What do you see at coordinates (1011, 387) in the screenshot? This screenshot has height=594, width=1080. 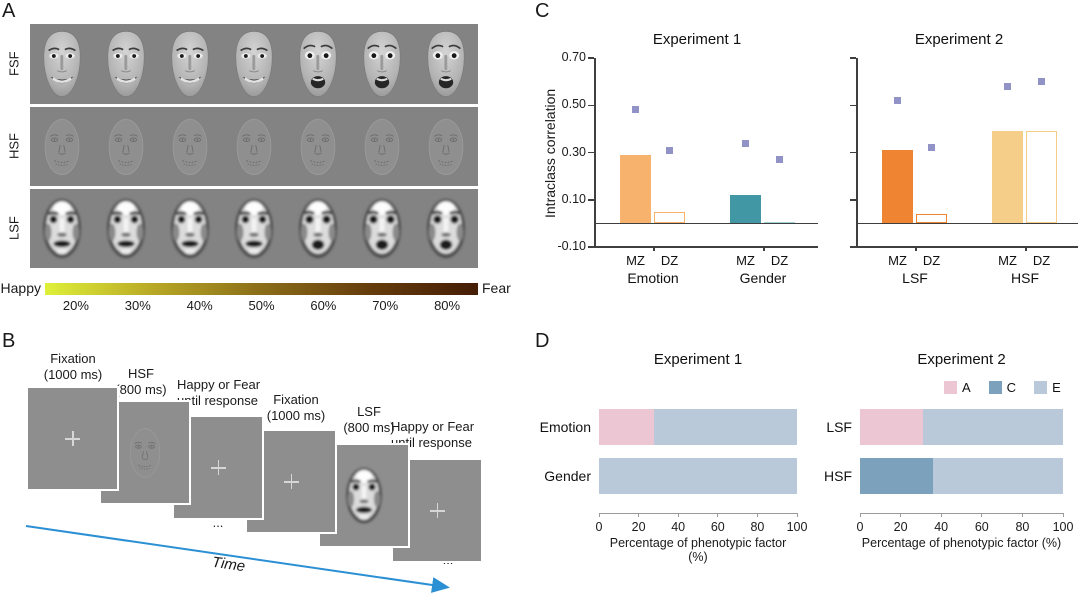 I see `legend-label-c: C` at bounding box center [1011, 387].